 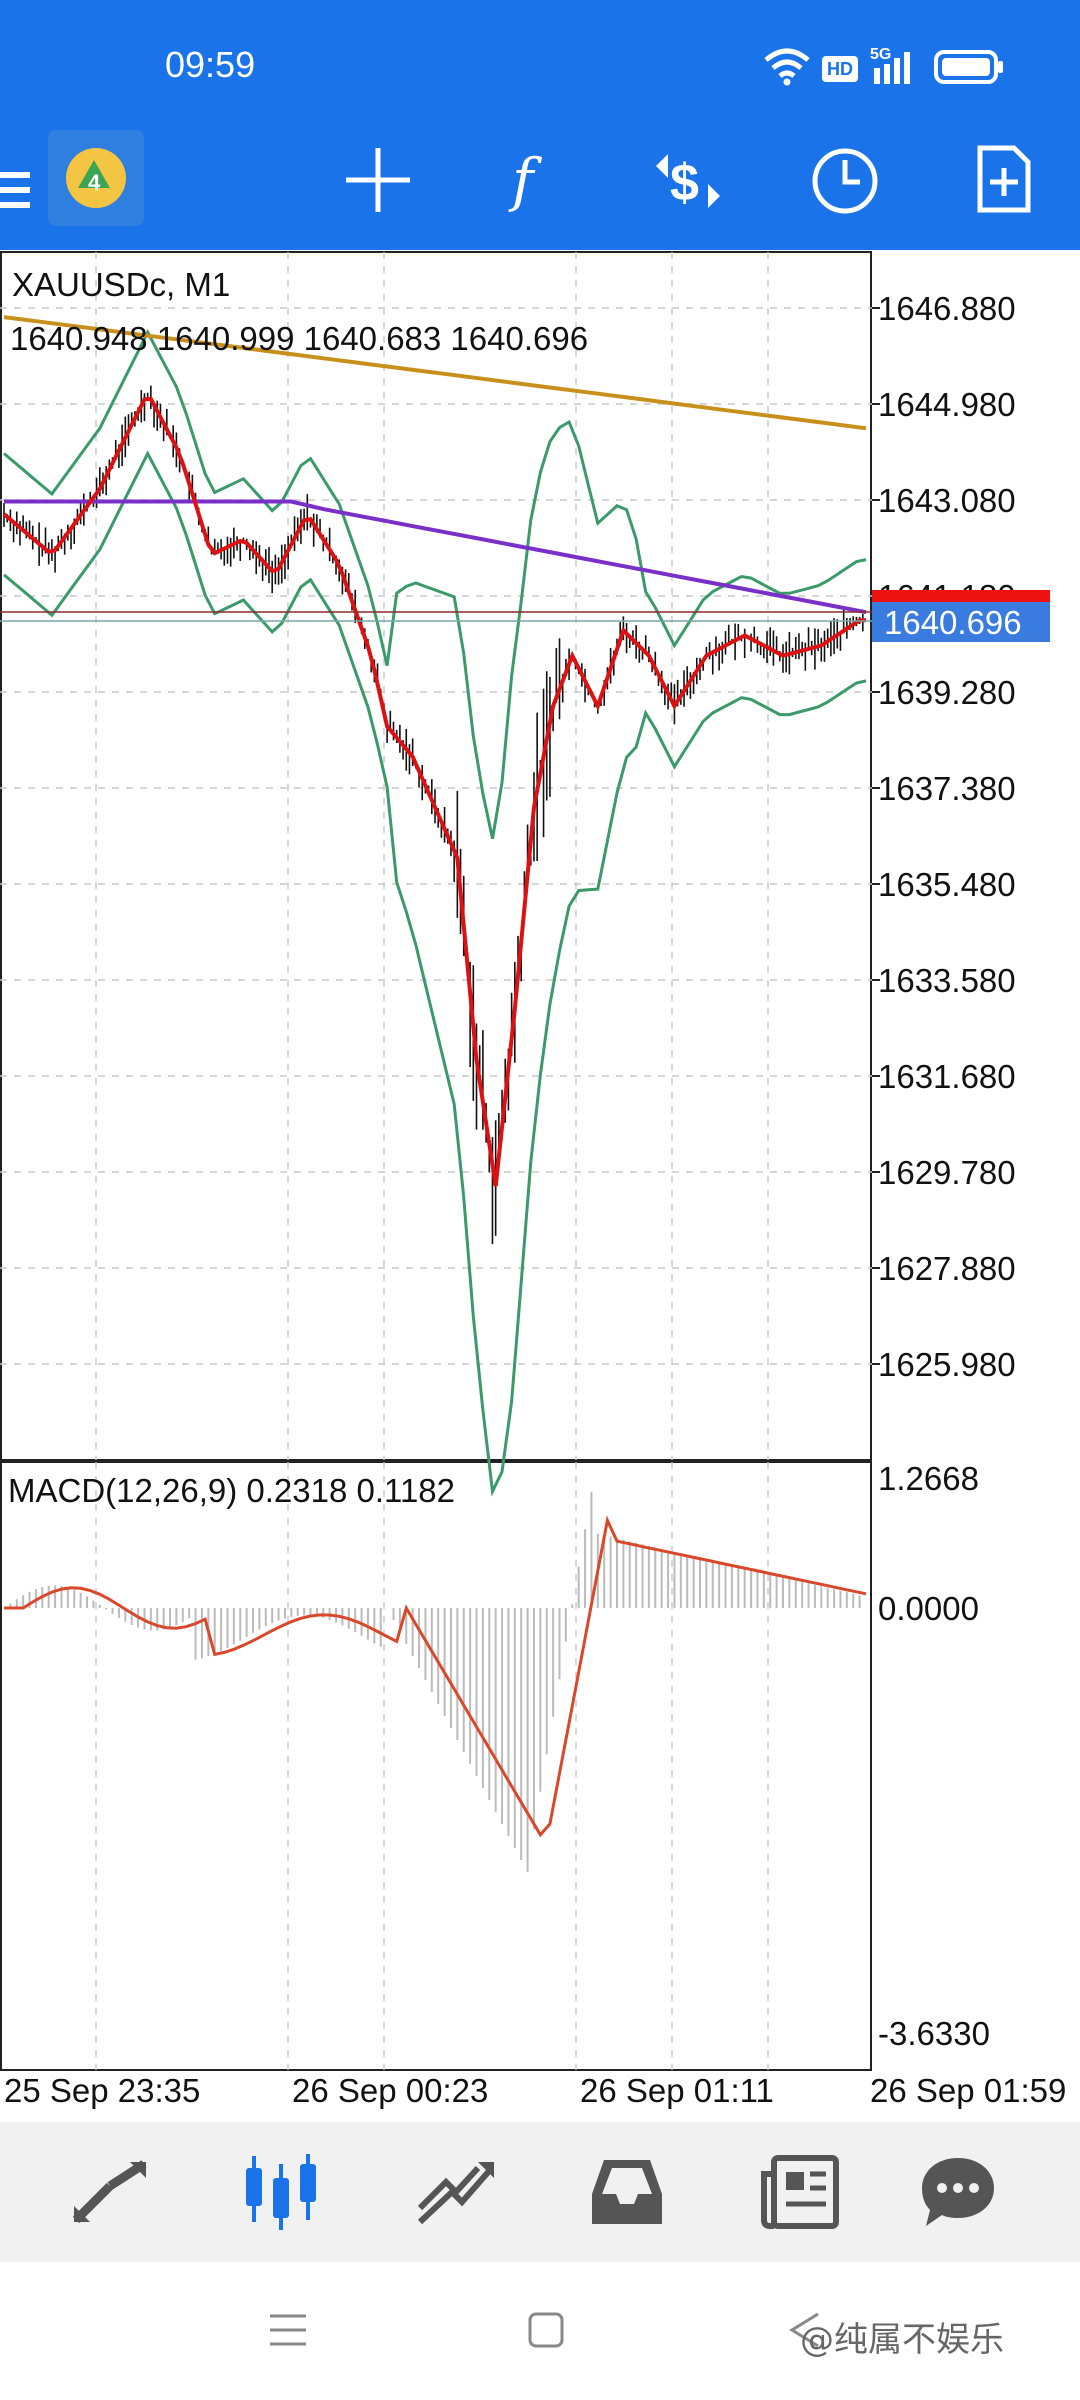 I want to click on status-bar: 09:59 HD 5G, so click(x=540, y=65).